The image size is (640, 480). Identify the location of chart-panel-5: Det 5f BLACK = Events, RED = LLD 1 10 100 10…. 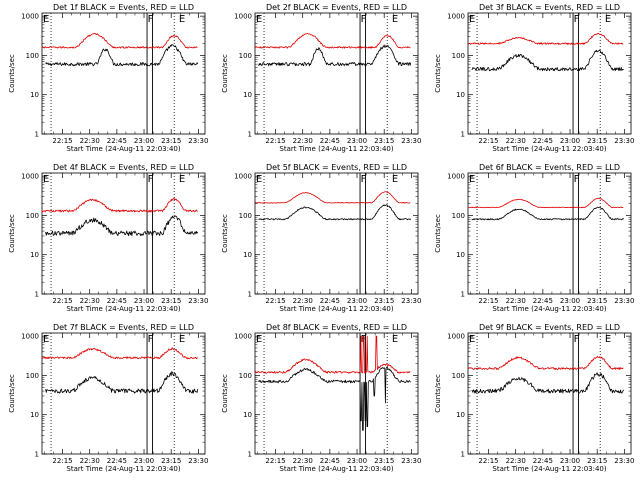
(321, 238).